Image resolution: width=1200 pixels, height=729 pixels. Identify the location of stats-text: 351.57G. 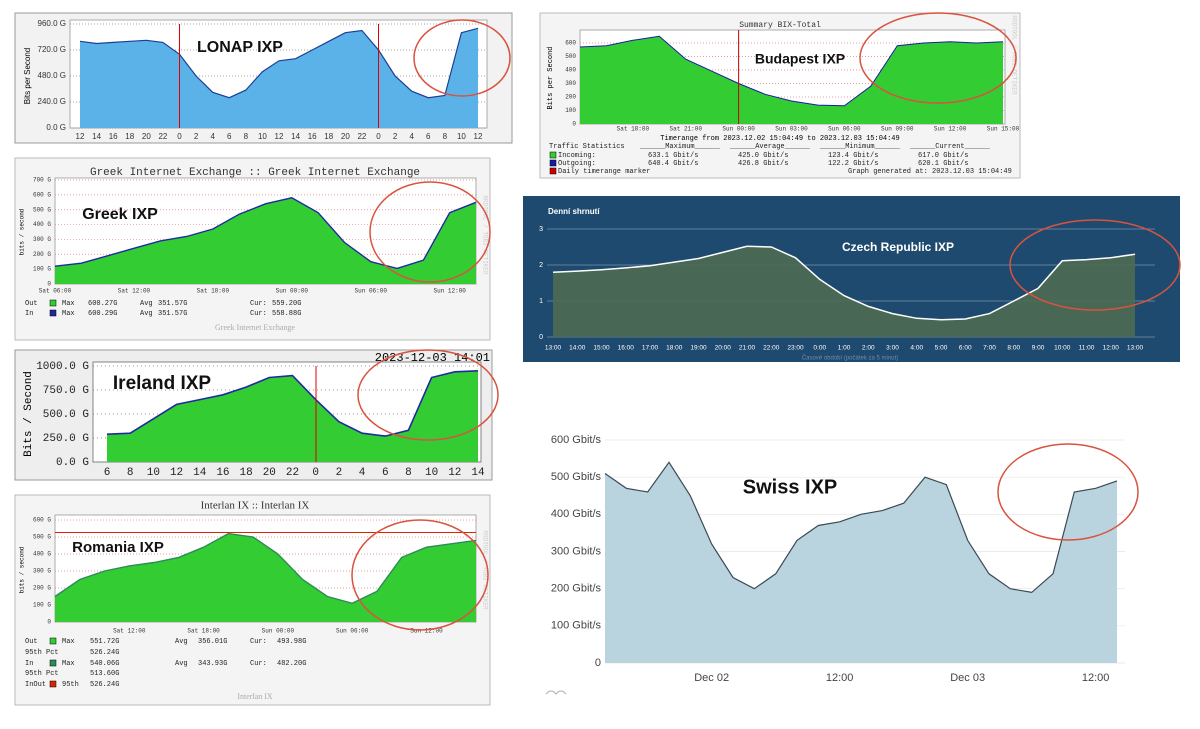
(172, 314).